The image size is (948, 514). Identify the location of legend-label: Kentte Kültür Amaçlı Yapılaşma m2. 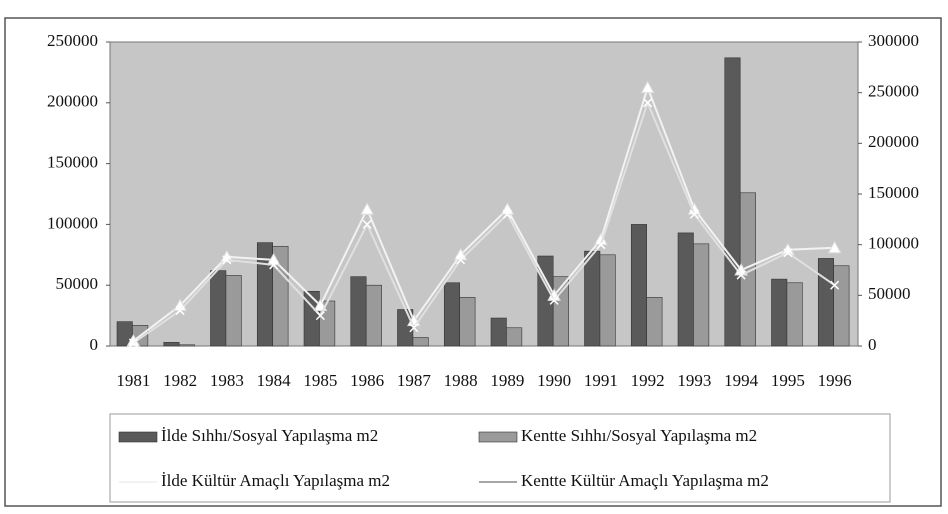
(645, 480).